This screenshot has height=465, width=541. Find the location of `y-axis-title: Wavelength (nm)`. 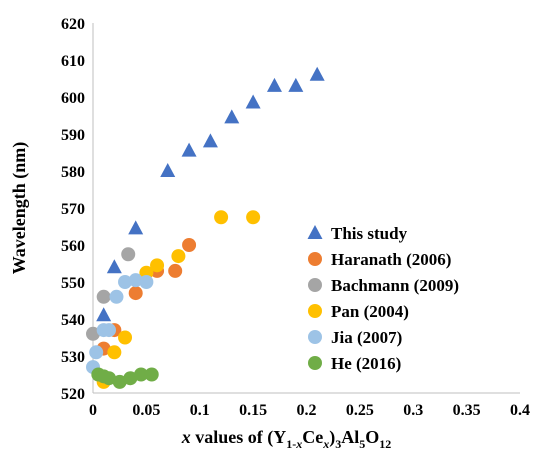

y-axis-title: Wavelength (nm) is located at coordinates (19, 208).